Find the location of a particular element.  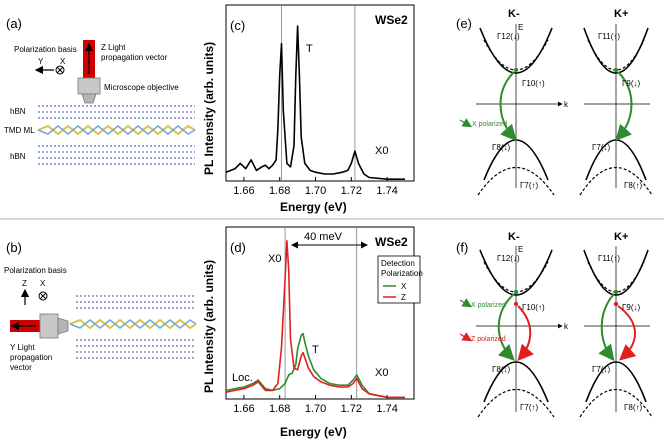

c-xtick-label: 1.72 is located at coordinates (351, 191).